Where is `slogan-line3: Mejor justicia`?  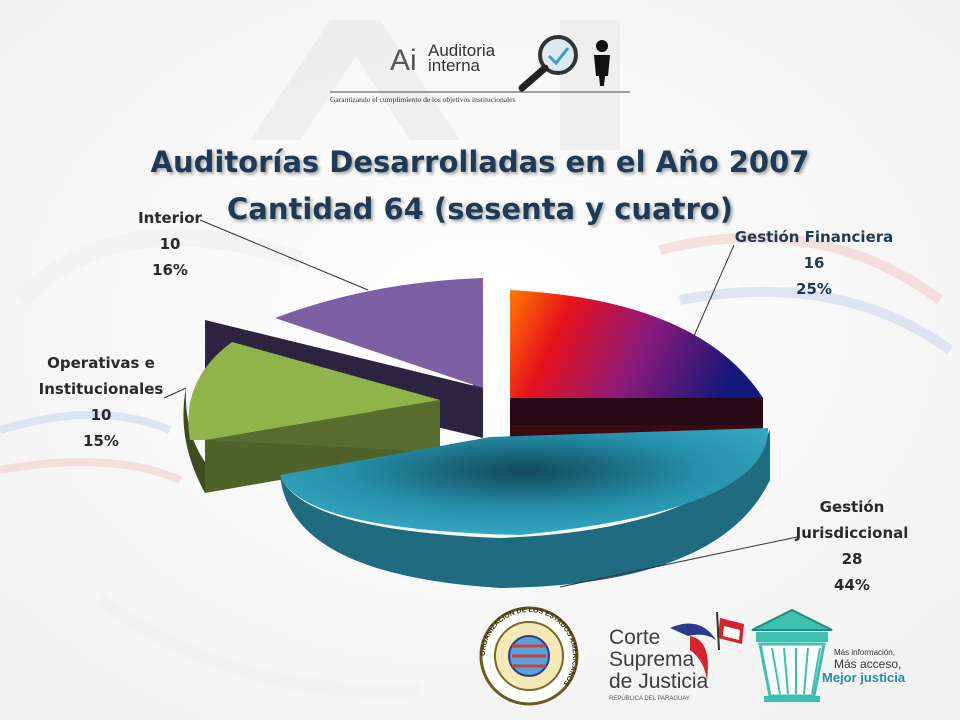
slogan-line3: Mejor justicia is located at coordinates (864, 677).